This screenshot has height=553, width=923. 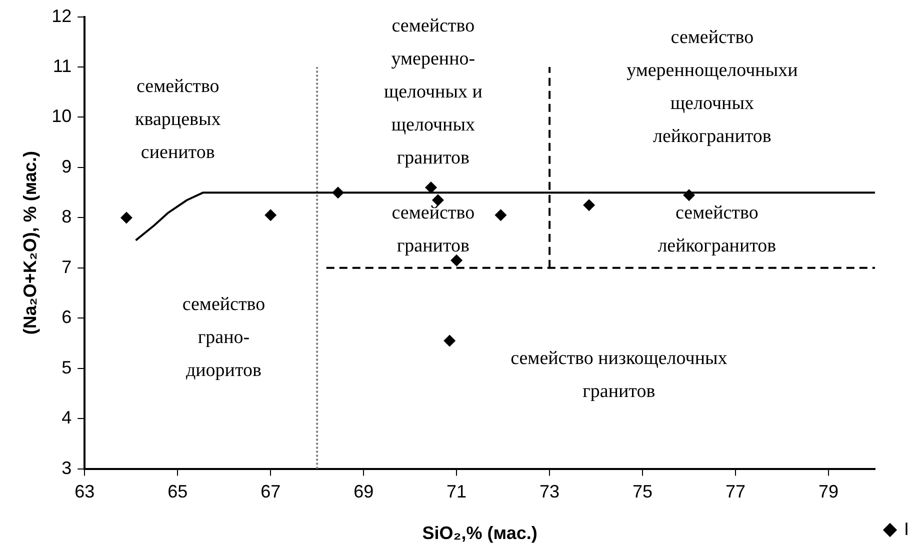 I want to click on y-tick-label: 4, so click(x=67, y=418).